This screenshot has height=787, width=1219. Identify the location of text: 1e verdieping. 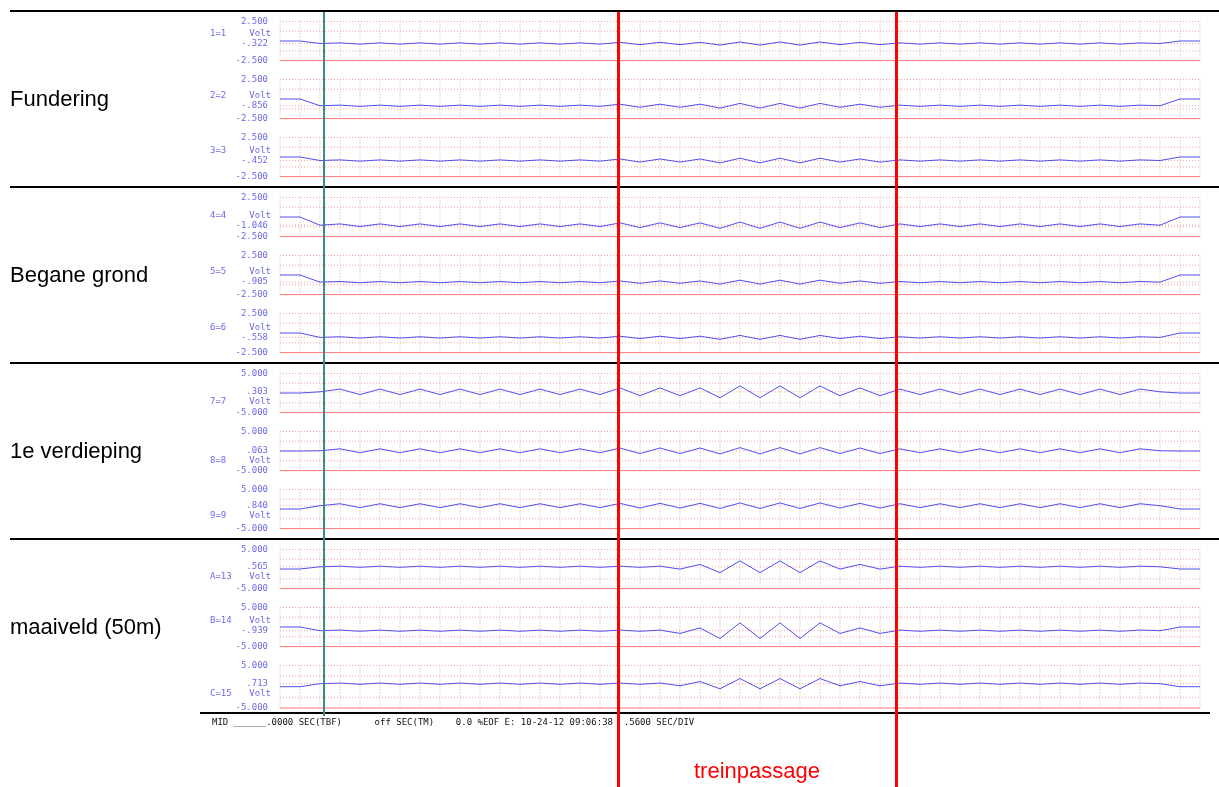
(76, 451).